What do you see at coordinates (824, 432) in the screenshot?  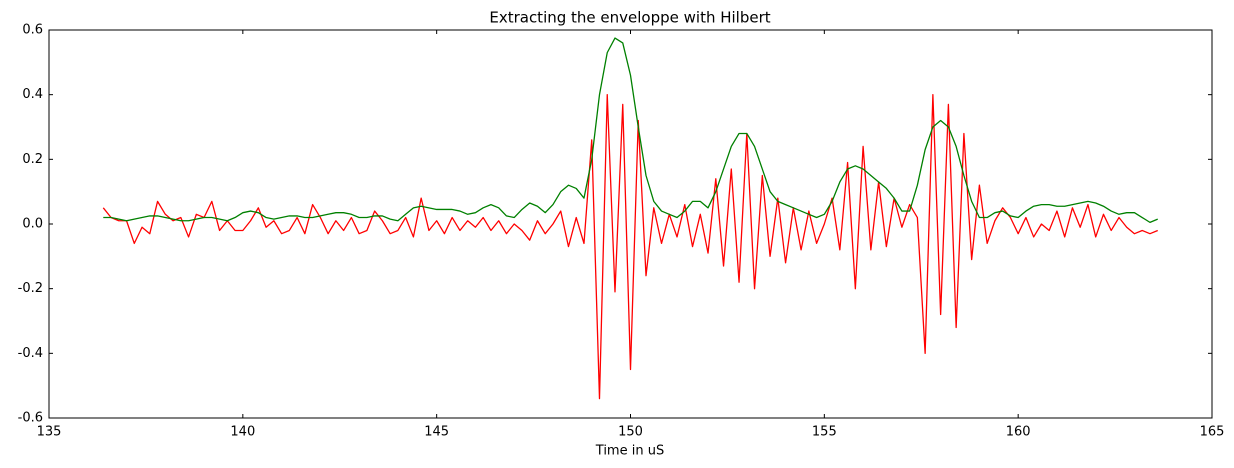 I see `x-tick-label: 155` at bounding box center [824, 432].